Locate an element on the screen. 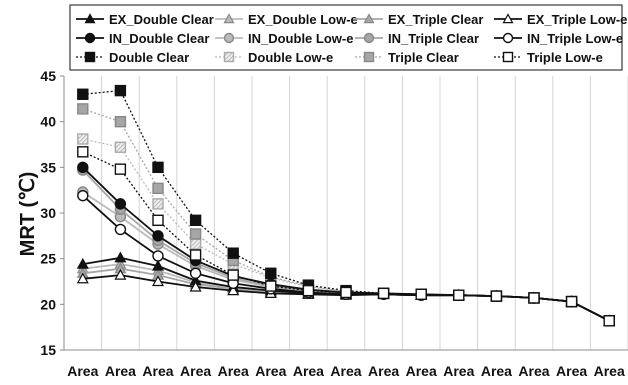  legend-item: EX_Triple Low-e is located at coordinates (560, 19).